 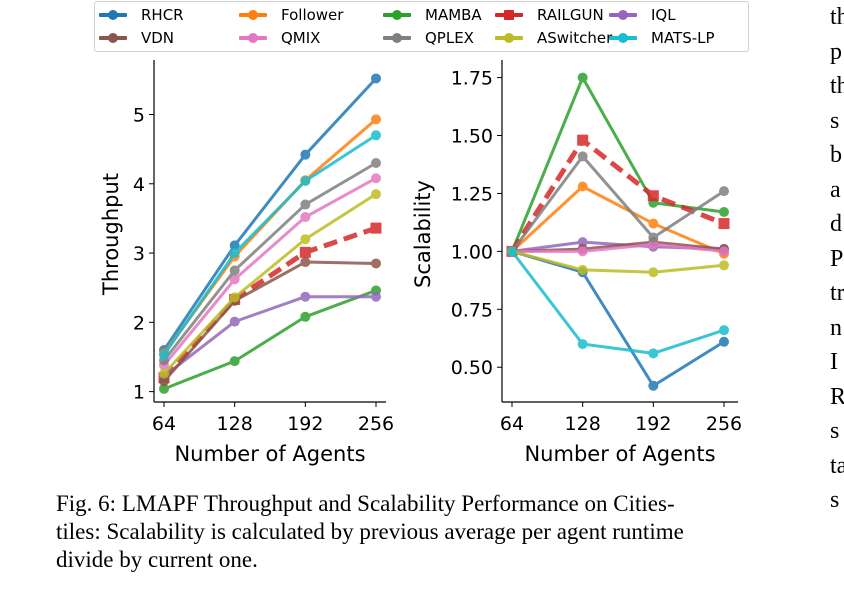 What do you see at coordinates (836, 327) in the screenshot?
I see `side-text-fragment: n` at bounding box center [836, 327].